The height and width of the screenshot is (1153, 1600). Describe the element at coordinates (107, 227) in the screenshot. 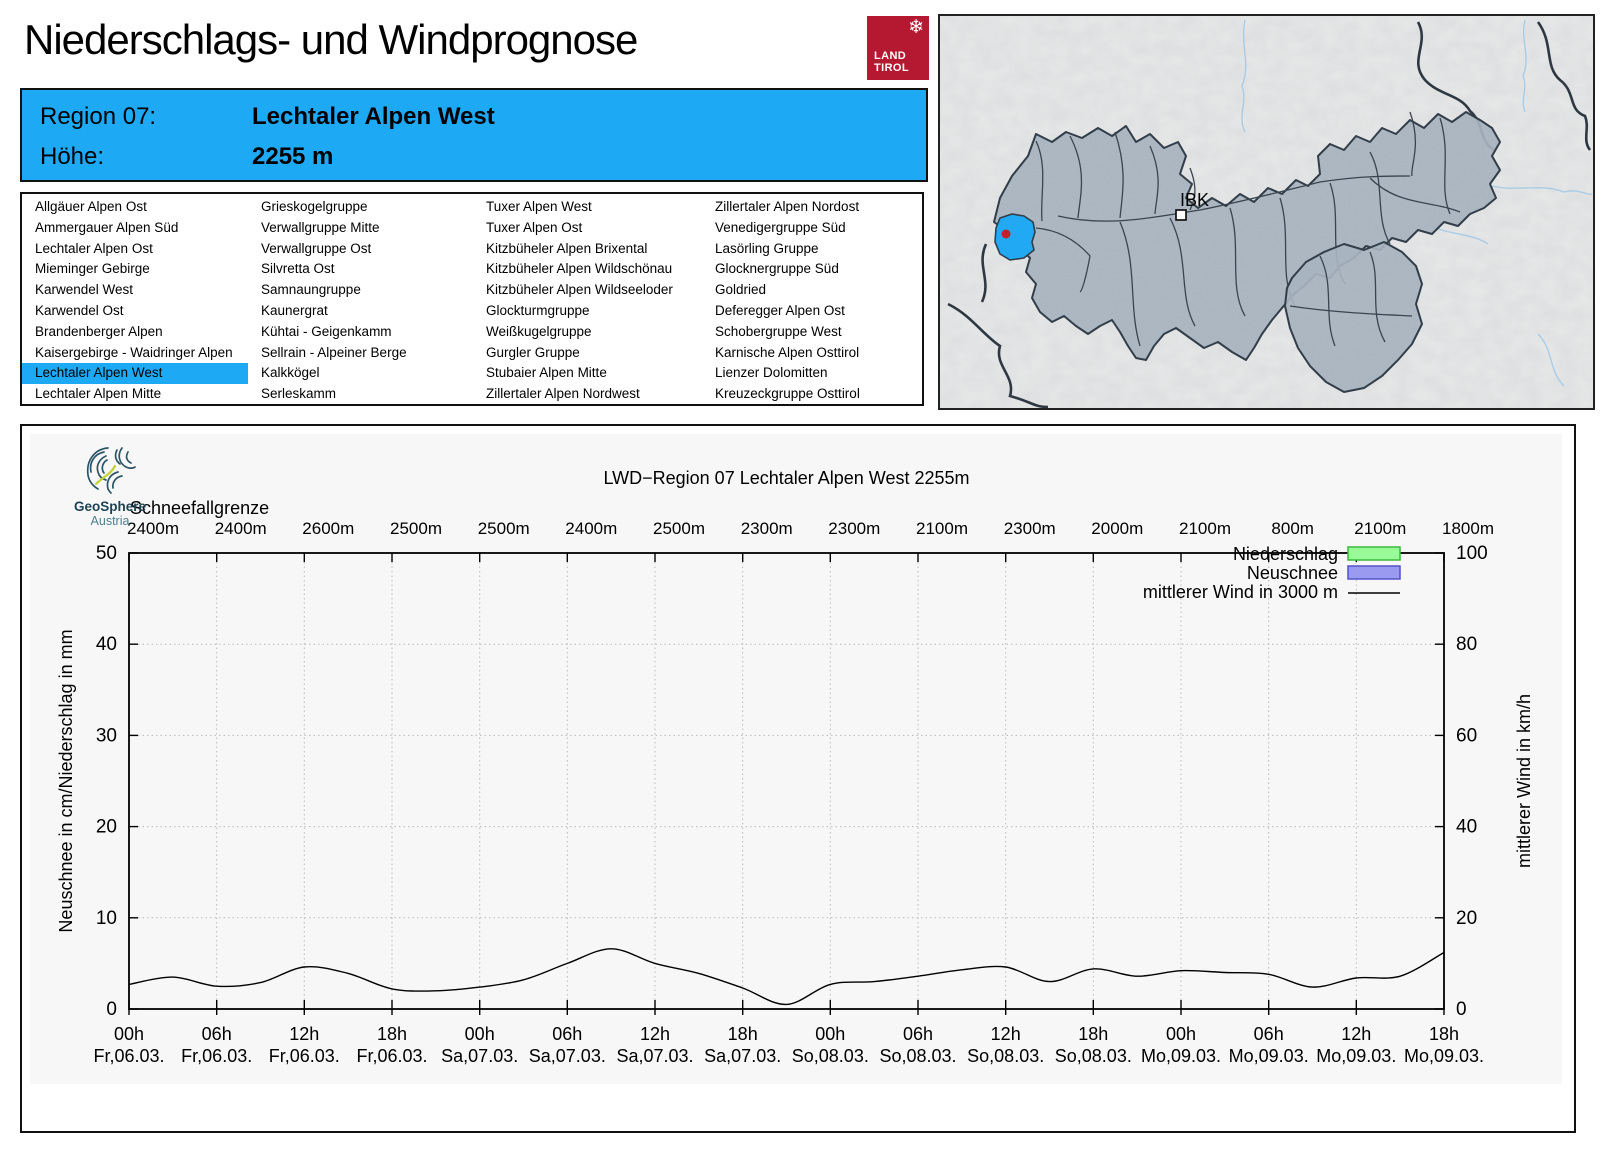

I see `region-list-item: Ammergauer Alpen Süd` at that location.